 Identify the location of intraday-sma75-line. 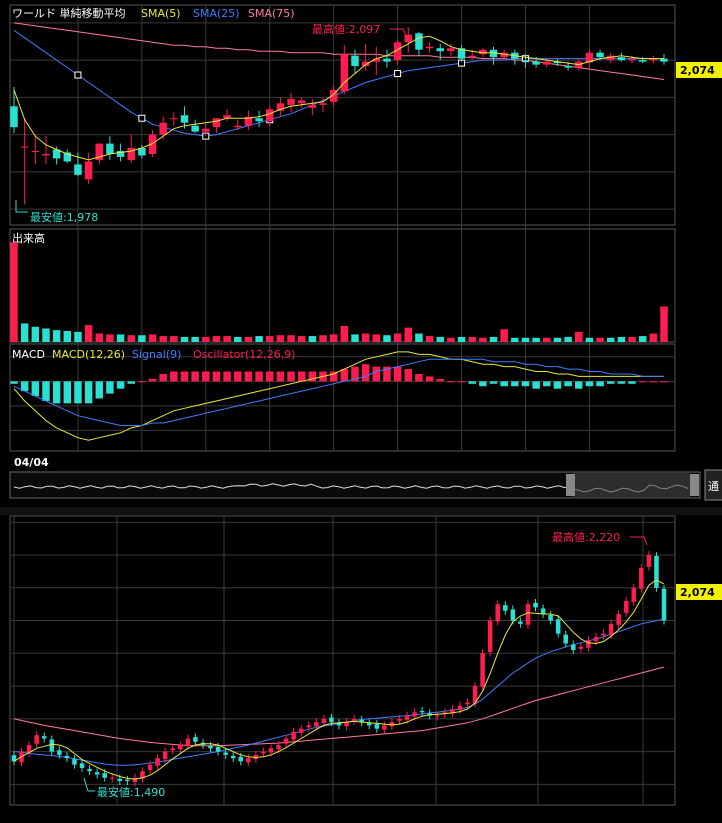
(339, 51).